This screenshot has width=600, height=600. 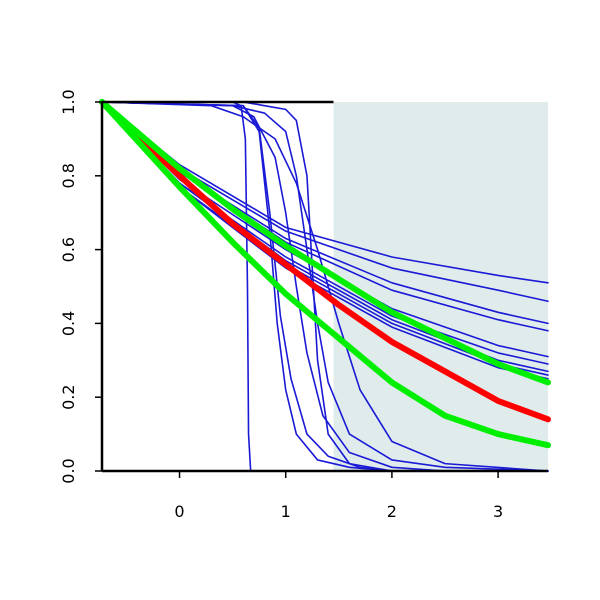 What do you see at coordinates (68, 323) in the screenshot?
I see `y-tick-label: 0.4` at bounding box center [68, 323].